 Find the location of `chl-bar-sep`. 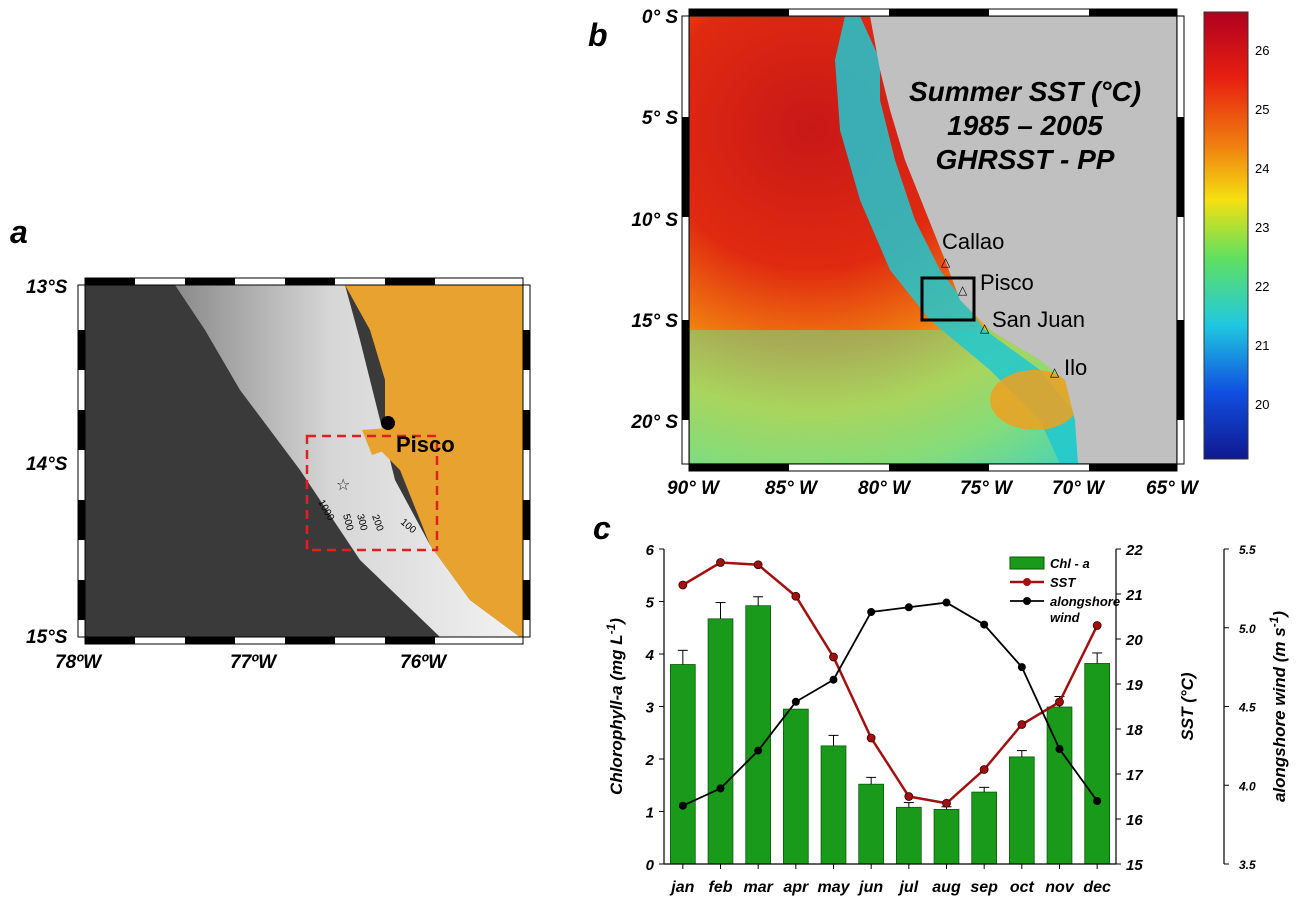

chl-bar-sep is located at coordinates (984, 828).